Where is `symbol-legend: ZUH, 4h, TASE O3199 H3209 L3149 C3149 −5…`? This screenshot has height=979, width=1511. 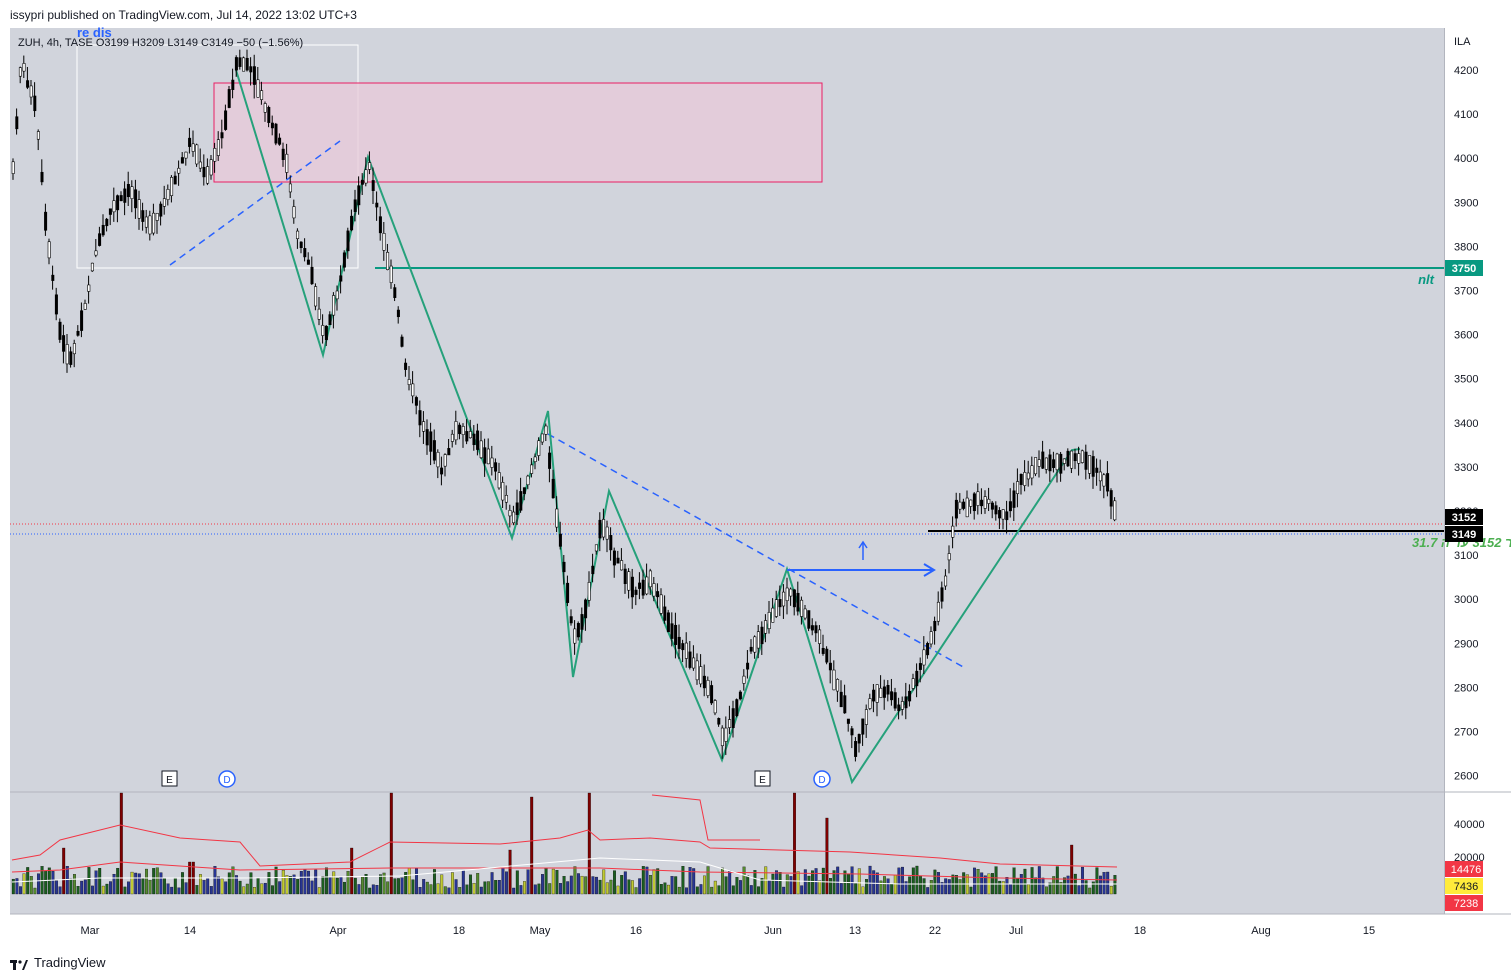
symbol-legend: ZUH, 4h, TASE O3199 H3209 L3149 C3149 −5… is located at coordinates (160, 43).